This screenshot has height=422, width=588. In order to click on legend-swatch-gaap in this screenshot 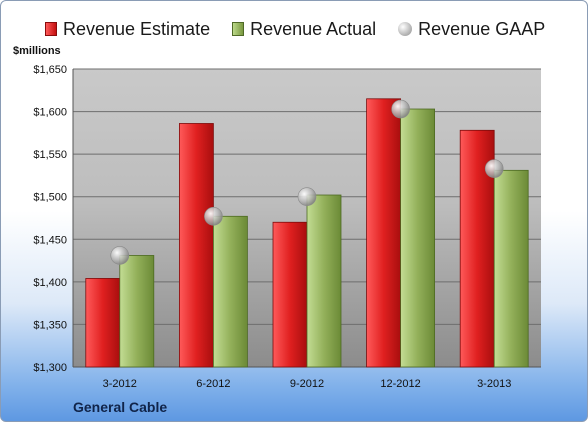, I will do `click(405, 29)`.